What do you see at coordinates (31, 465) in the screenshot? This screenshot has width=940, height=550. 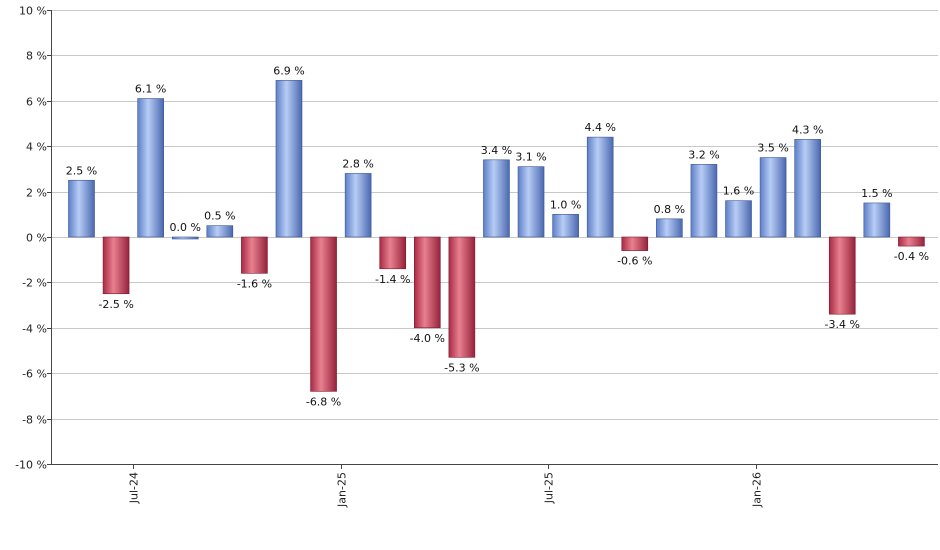 I see `y-tick-label: -10 %` at bounding box center [31, 465].